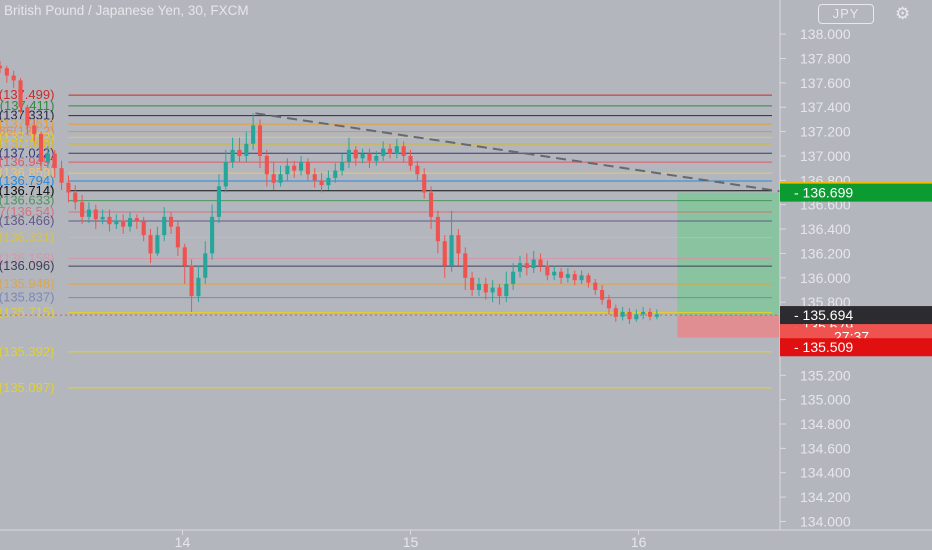 Image resolution: width=932 pixels, height=550 pixels. I want to click on fib-label: -1(136.096), so click(27, 265).